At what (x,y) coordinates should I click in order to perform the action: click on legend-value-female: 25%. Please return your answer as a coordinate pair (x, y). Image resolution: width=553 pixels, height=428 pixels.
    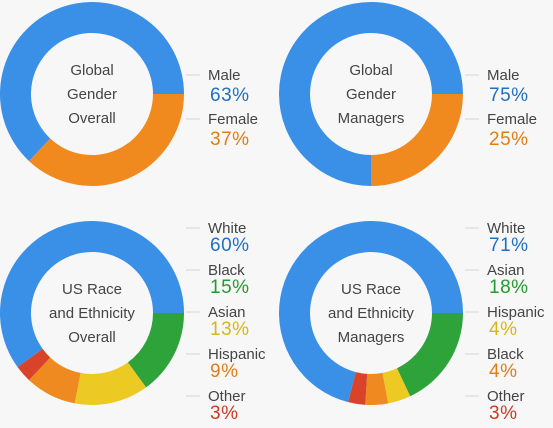
    Looking at the image, I should click on (509, 139).